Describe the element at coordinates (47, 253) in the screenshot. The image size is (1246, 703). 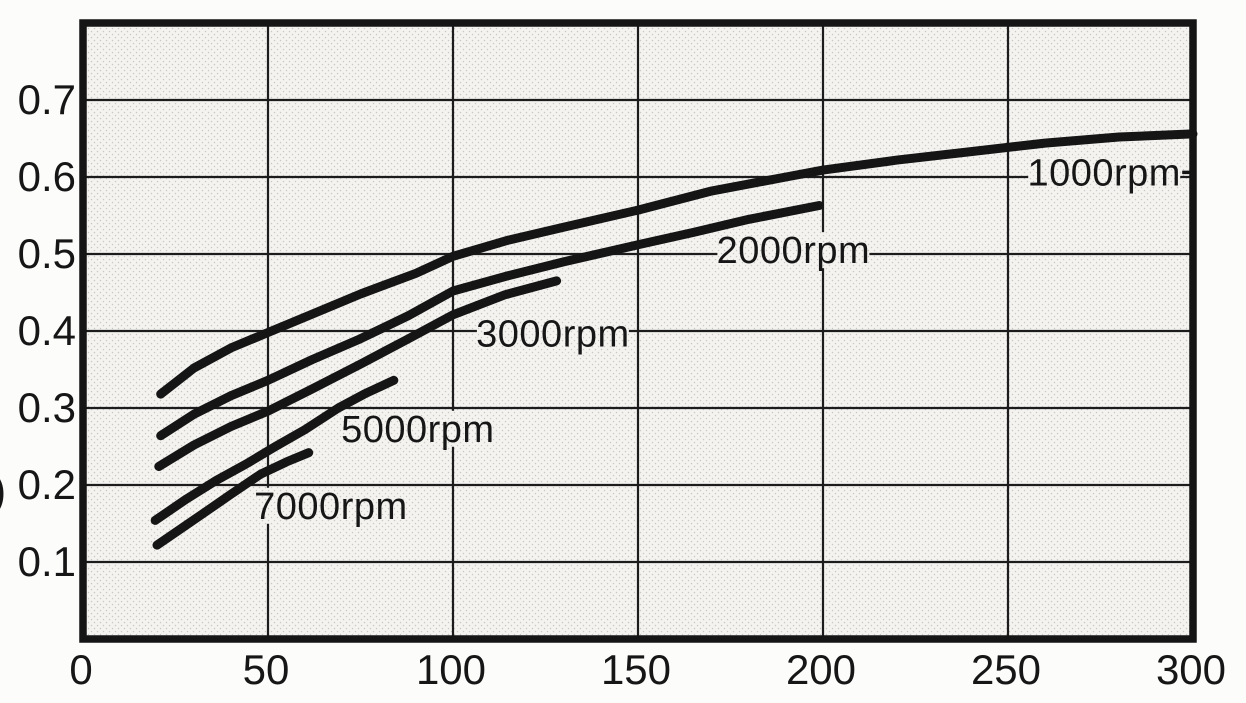
I see `y-tick-label-0.5: 0.5` at that location.